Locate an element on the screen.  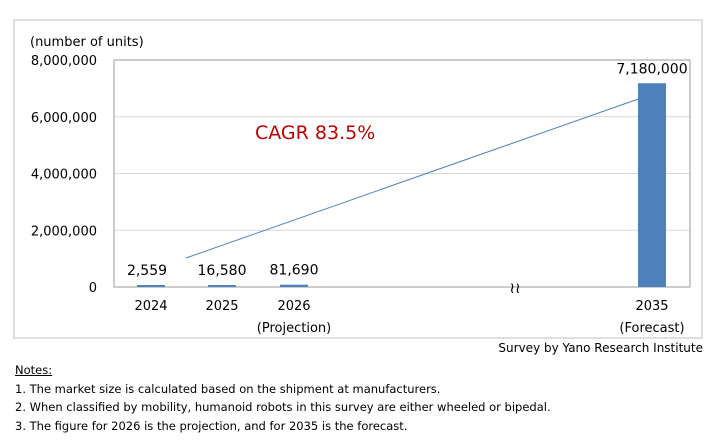
y-tick-label: 4,000,000 is located at coordinates (64, 175).